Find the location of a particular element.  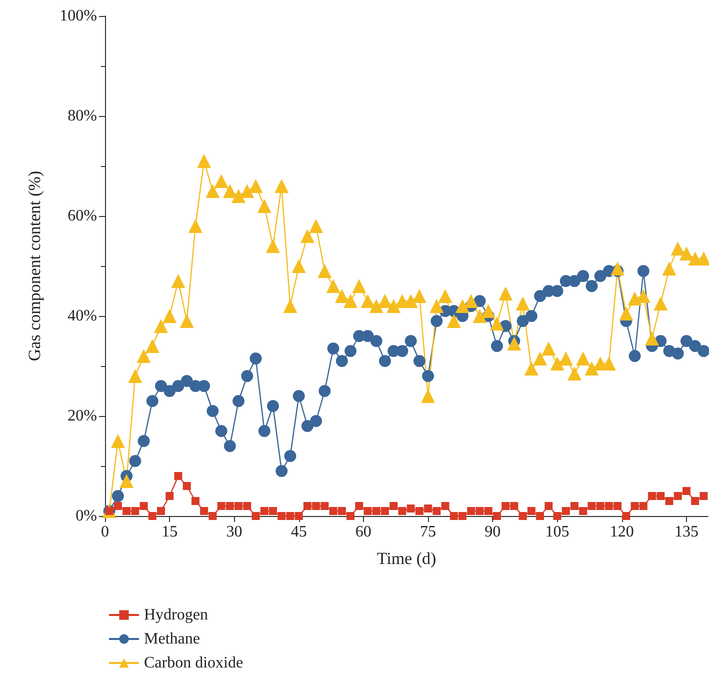

y-tick-label: 100% is located at coordinates (78, 16).